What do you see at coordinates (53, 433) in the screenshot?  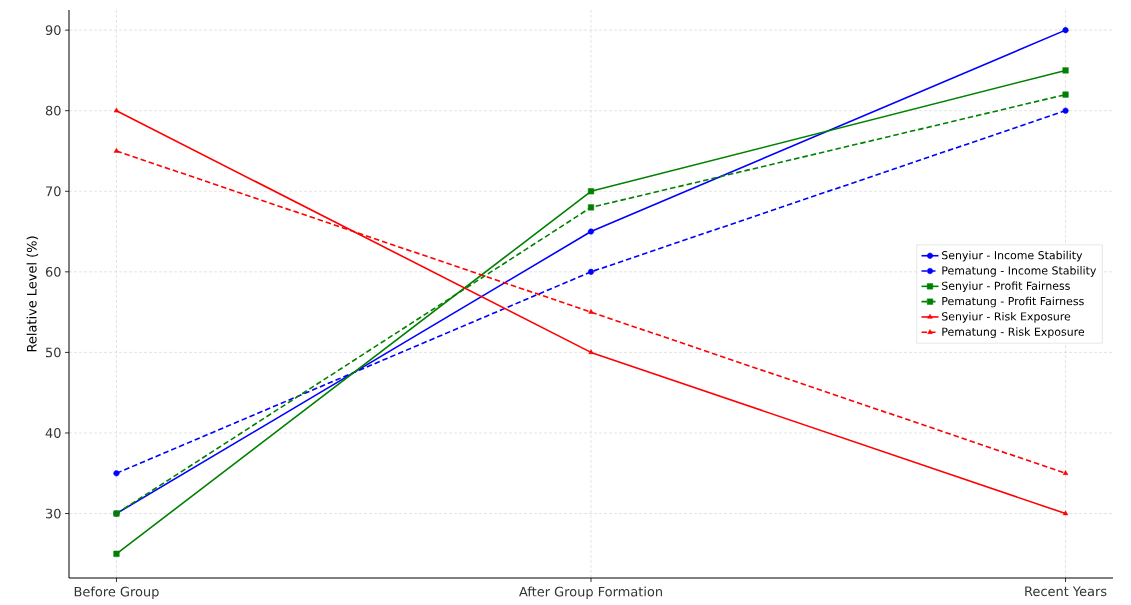 I see `y-tick-label: 40` at bounding box center [53, 433].